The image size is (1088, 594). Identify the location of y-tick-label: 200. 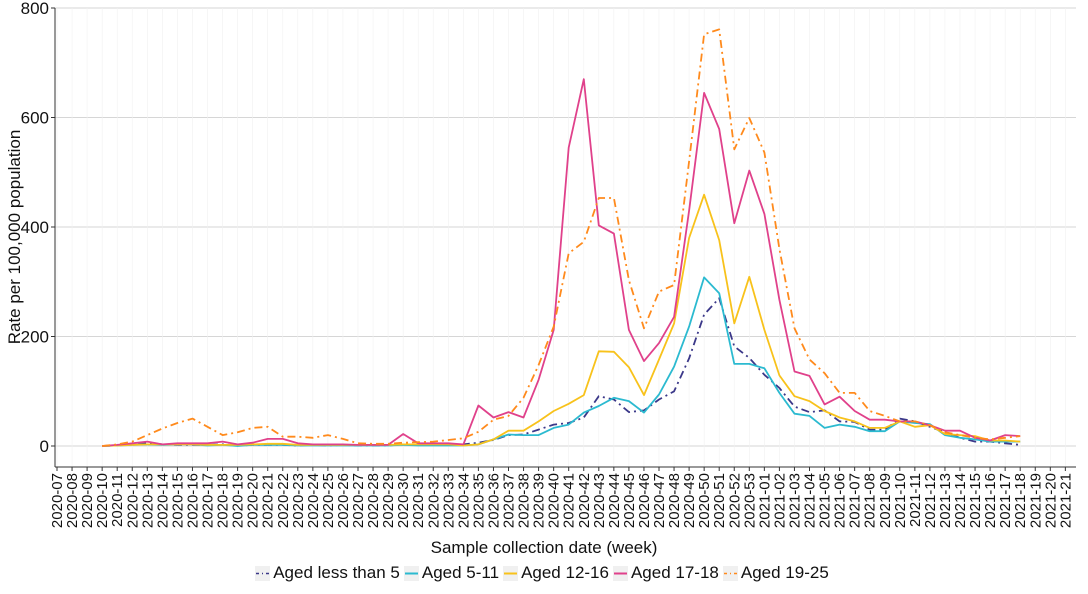
(35, 337).